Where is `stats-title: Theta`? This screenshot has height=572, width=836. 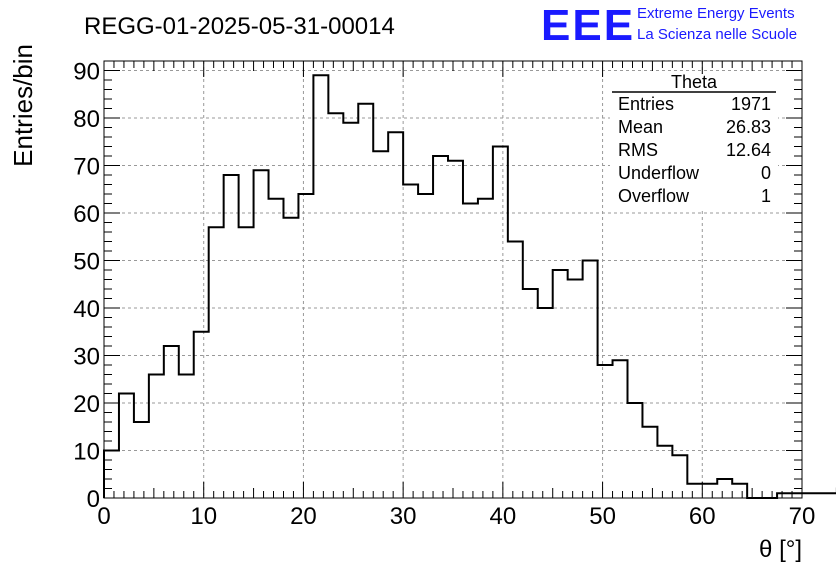 stats-title: Theta is located at coordinates (694, 82).